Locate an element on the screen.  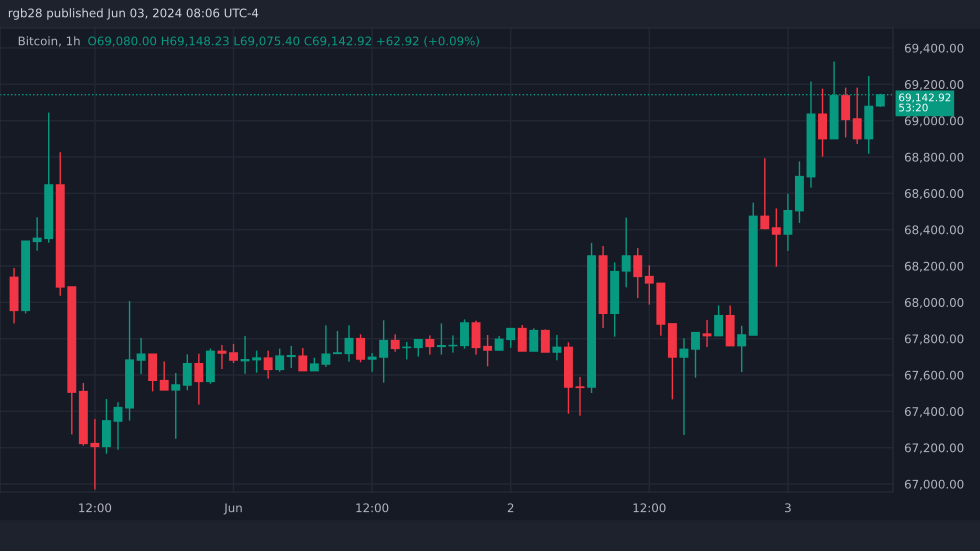
y-tick-label: 67,600.00 is located at coordinates (934, 375).